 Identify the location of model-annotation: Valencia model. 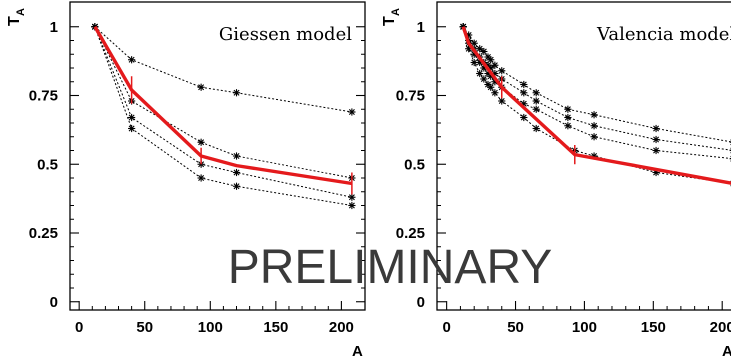
(663, 34).